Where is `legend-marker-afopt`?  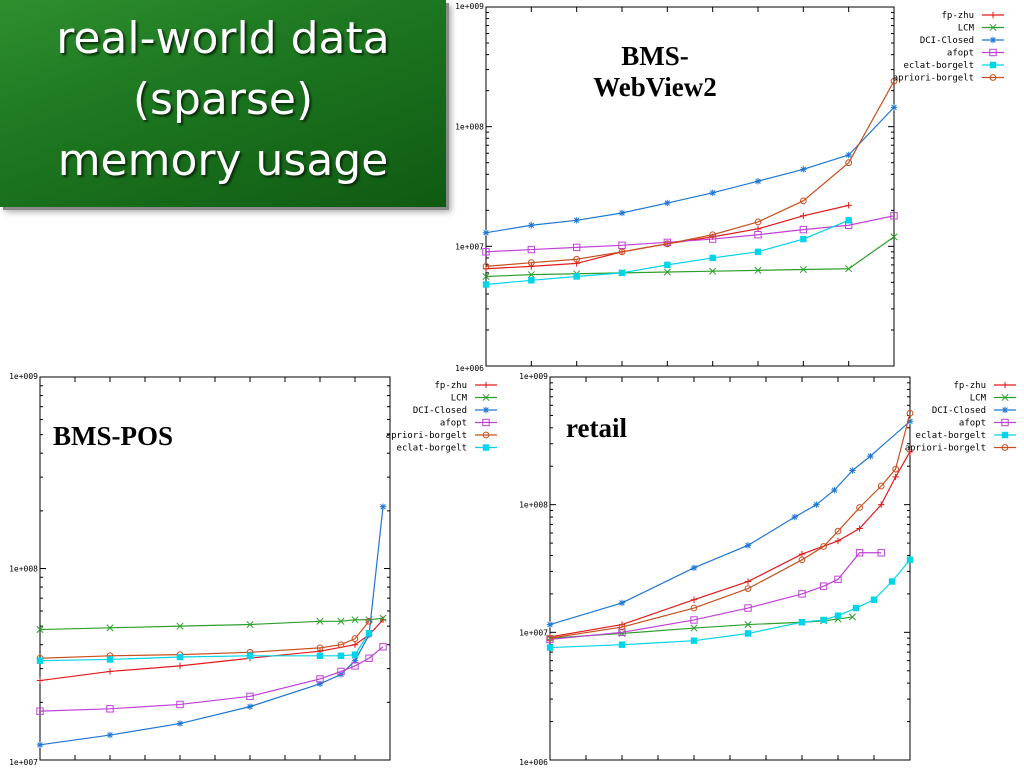
legend-marker-afopt is located at coordinates (486, 422).